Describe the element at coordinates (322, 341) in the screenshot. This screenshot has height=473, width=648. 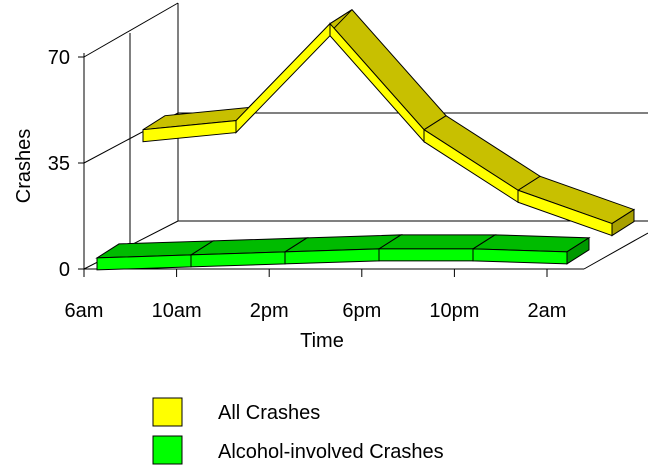
I see `x-axis-label: Time` at that location.